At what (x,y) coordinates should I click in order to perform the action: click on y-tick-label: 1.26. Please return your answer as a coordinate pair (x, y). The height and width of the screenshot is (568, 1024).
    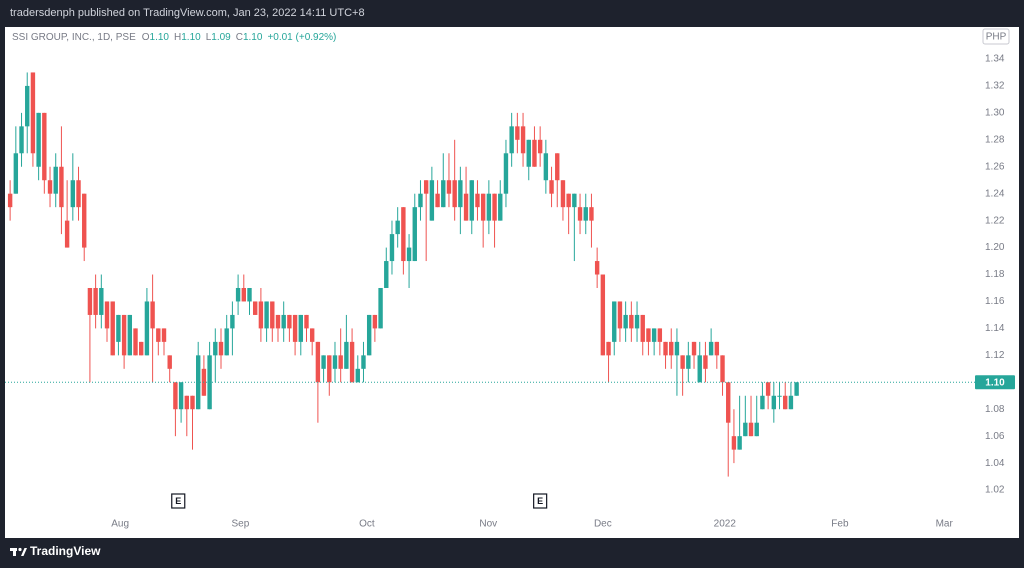
    Looking at the image, I should click on (995, 166).